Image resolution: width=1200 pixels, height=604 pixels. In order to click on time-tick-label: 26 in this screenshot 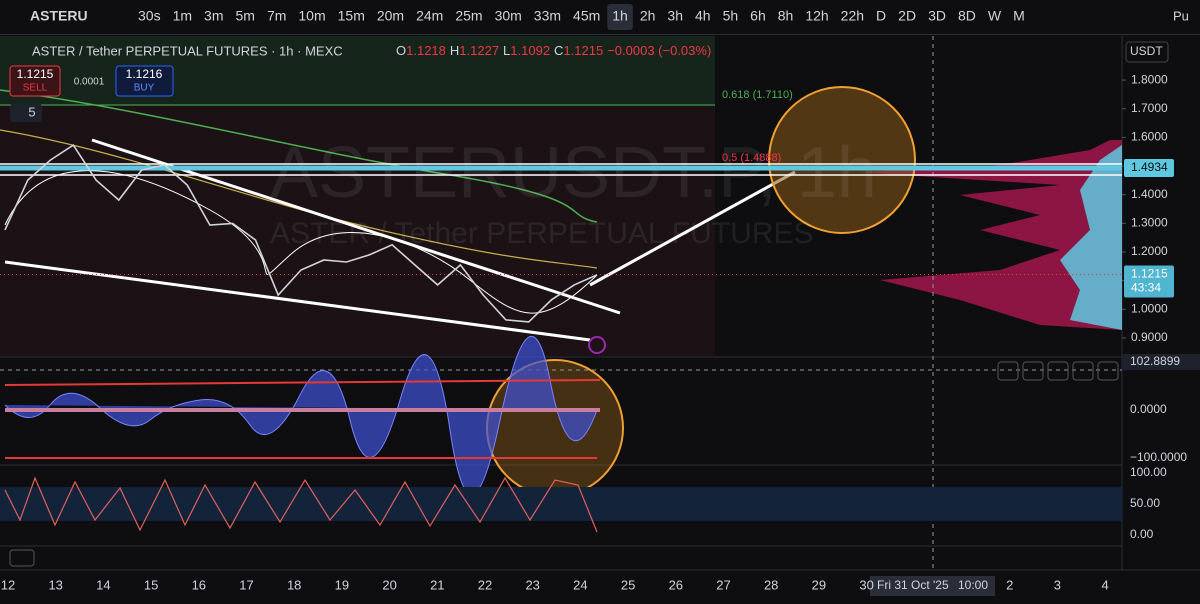, I will do `click(676, 584)`.